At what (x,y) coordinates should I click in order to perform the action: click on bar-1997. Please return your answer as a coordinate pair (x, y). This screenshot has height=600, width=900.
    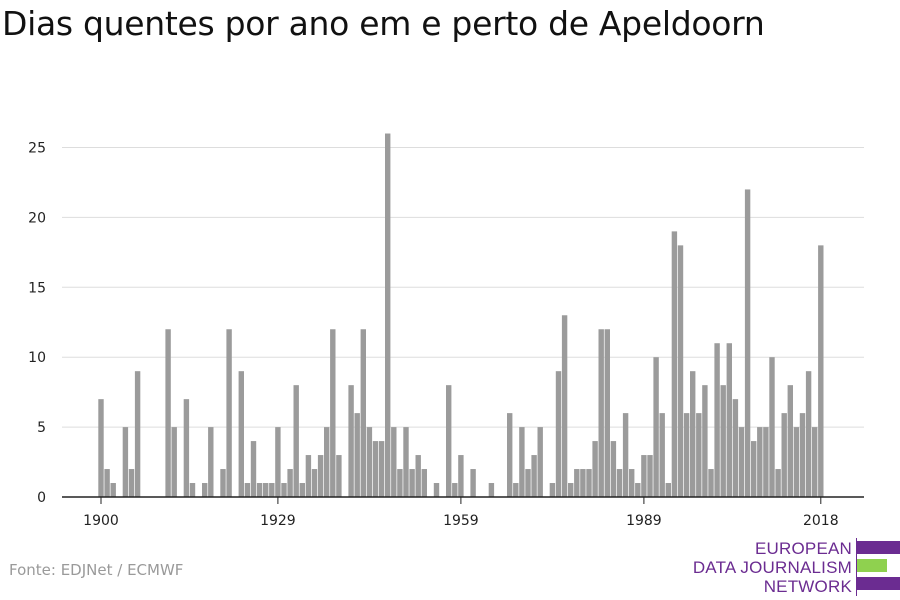
    Looking at the image, I should click on (693, 434).